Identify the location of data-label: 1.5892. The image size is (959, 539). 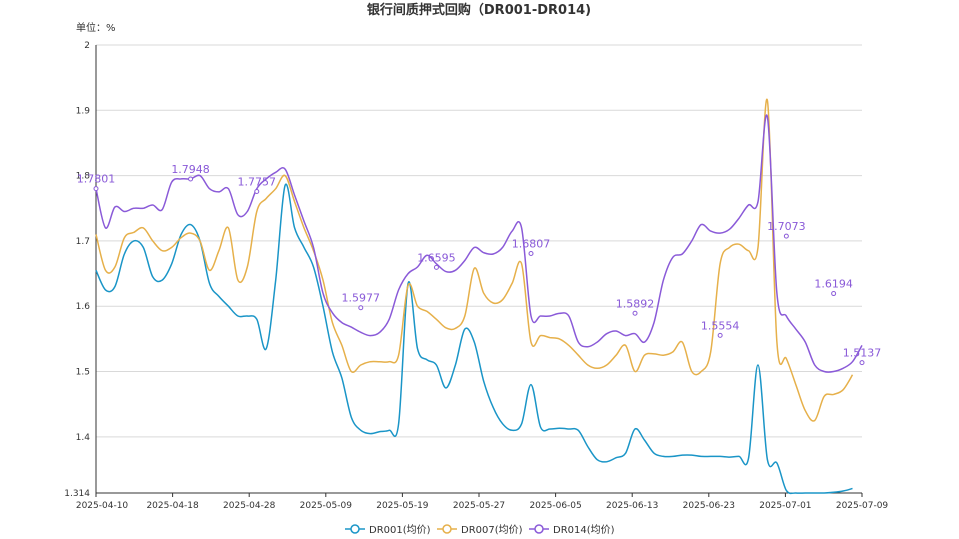
(635, 303).